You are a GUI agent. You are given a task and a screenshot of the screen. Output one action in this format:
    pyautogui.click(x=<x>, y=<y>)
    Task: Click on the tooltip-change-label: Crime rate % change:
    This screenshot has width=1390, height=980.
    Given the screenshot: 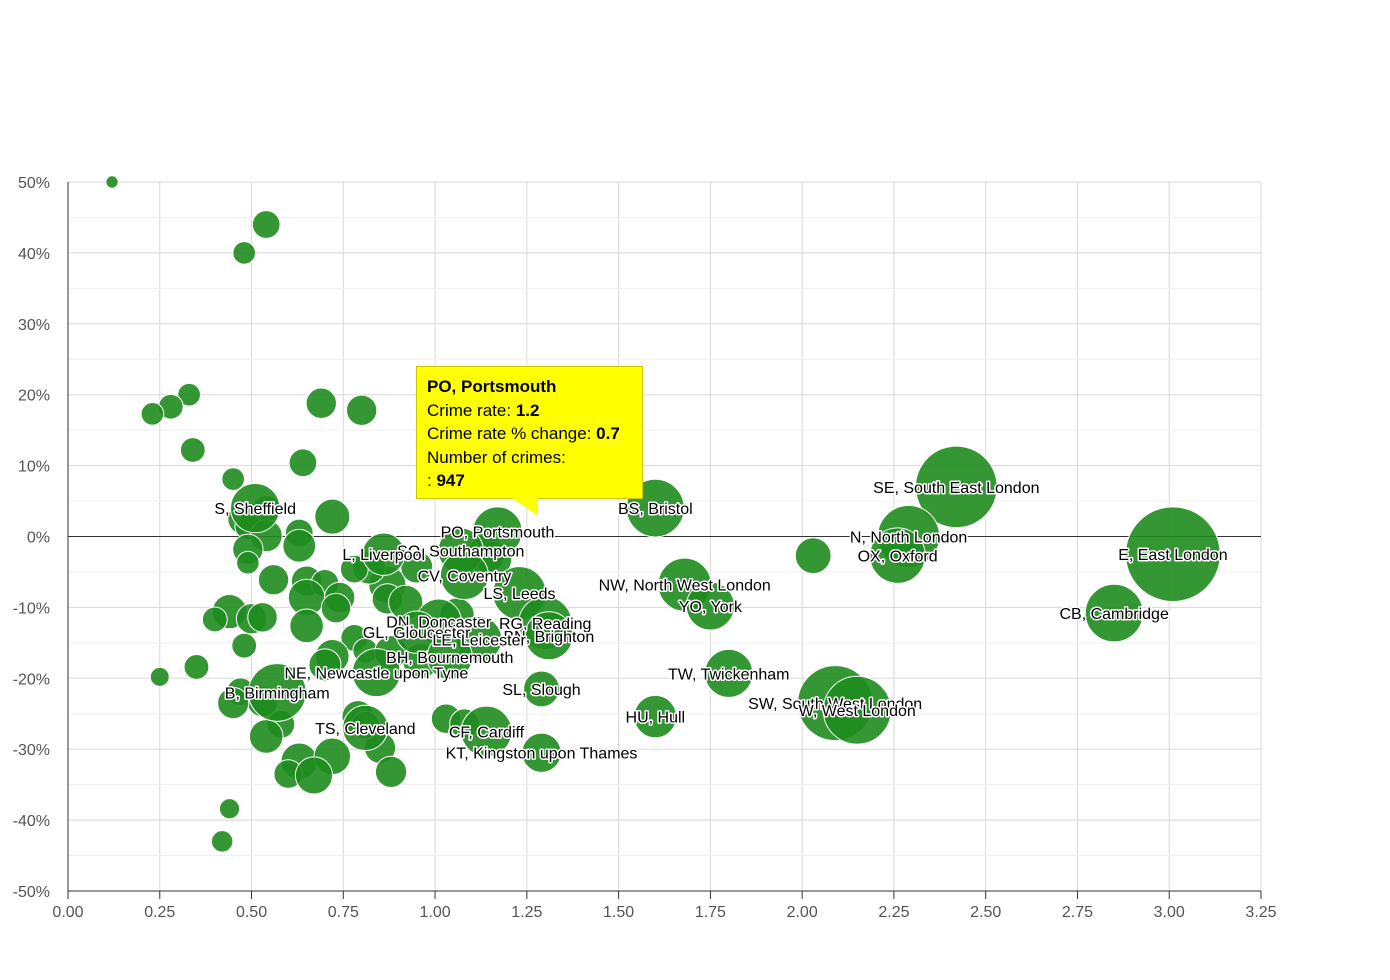 What is the action you would take?
    pyautogui.click(x=509, y=433)
    